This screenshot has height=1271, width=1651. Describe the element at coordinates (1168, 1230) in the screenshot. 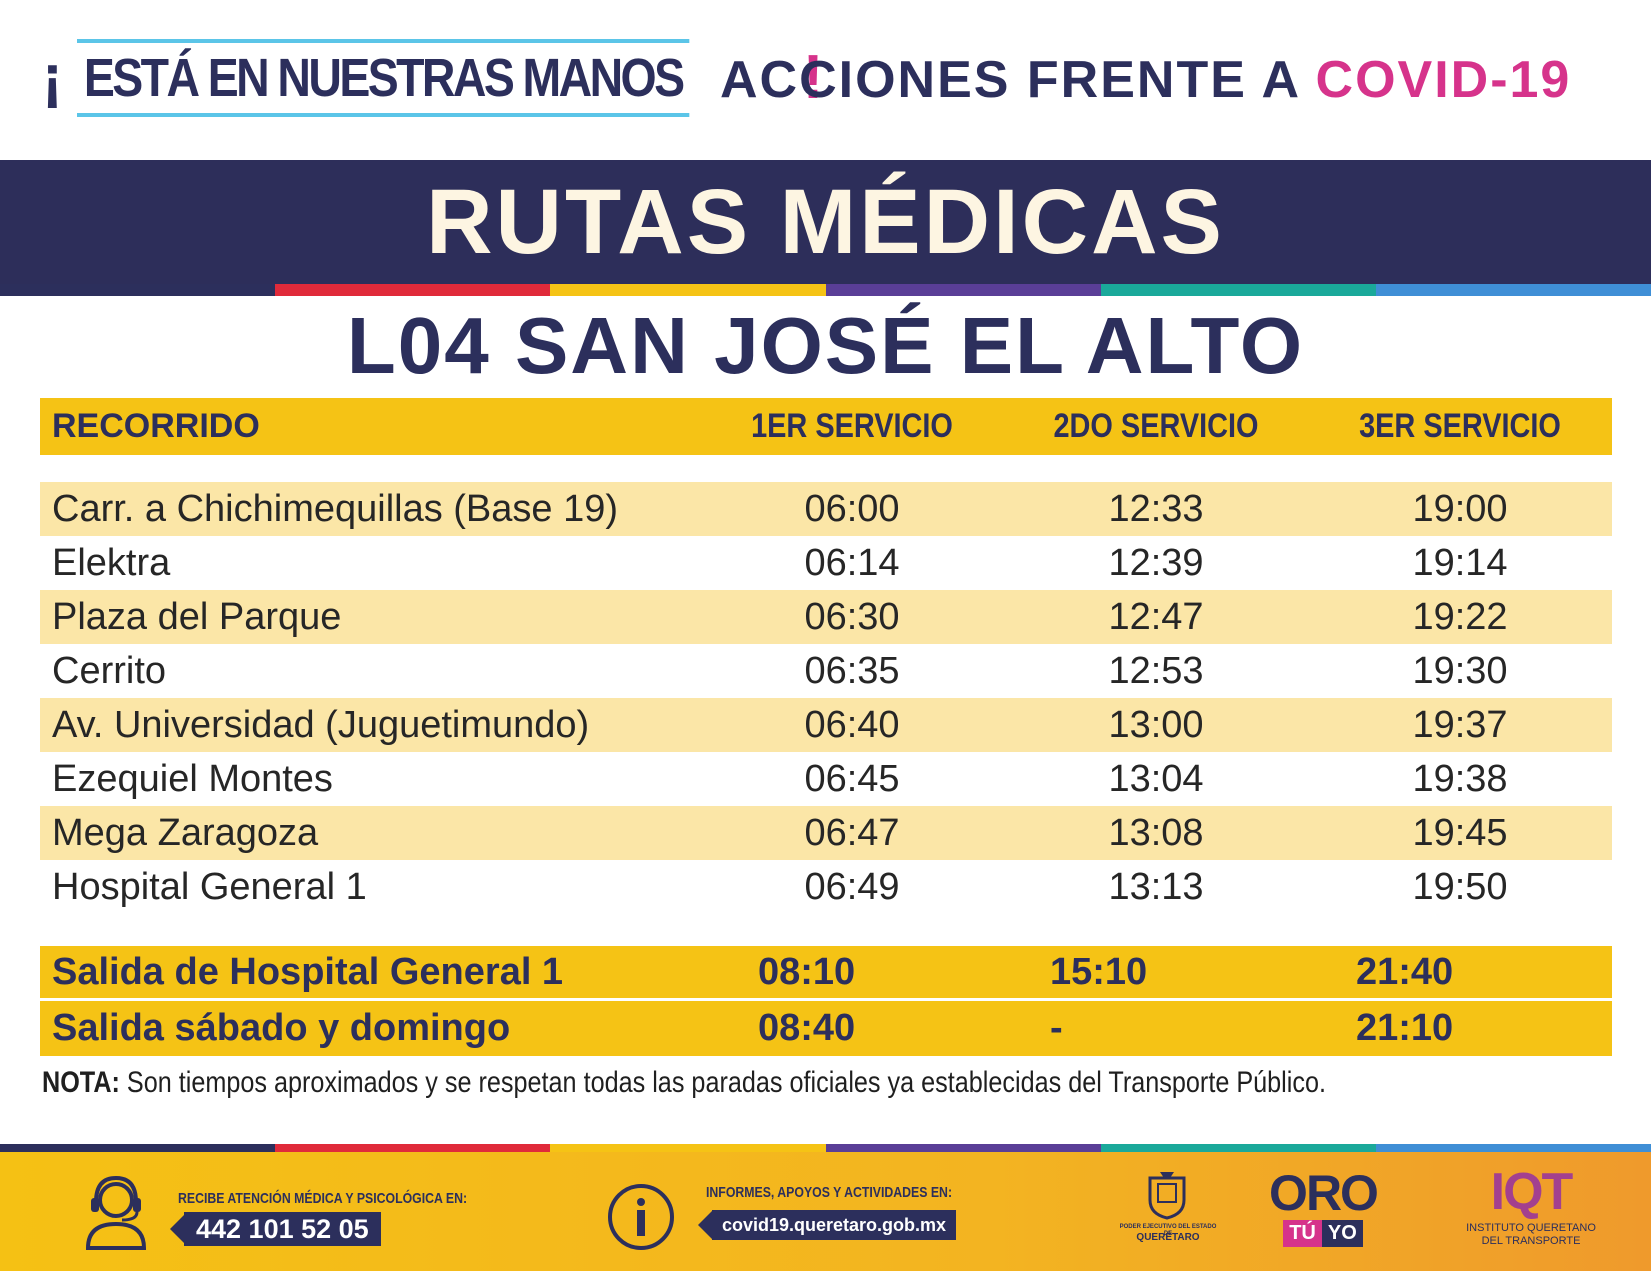

I see `gov-small-text: PODER EJECUTIVO DEL ESTADO DE` at that location.